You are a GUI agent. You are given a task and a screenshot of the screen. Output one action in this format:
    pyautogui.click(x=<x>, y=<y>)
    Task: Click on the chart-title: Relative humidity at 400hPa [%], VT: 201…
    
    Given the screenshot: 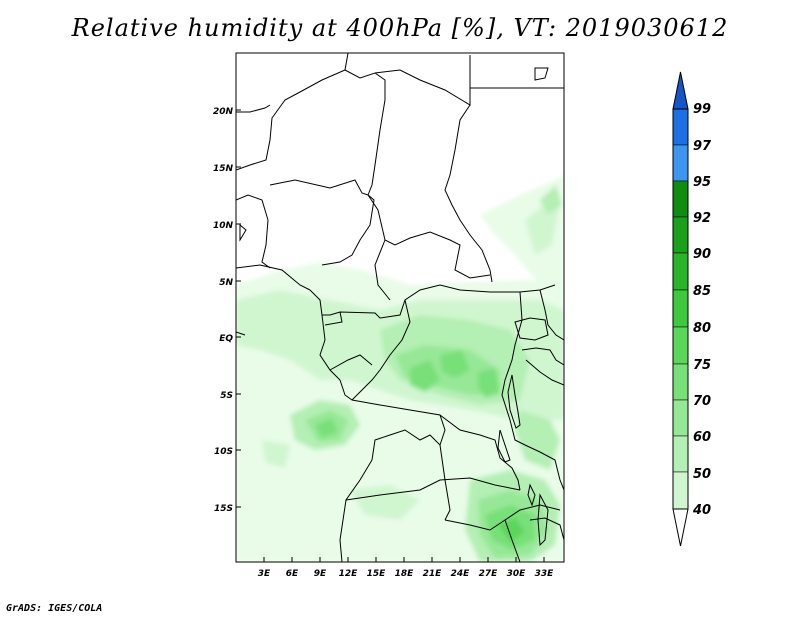 What is the action you would take?
    pyautogui.click(x=400, y=28)
    